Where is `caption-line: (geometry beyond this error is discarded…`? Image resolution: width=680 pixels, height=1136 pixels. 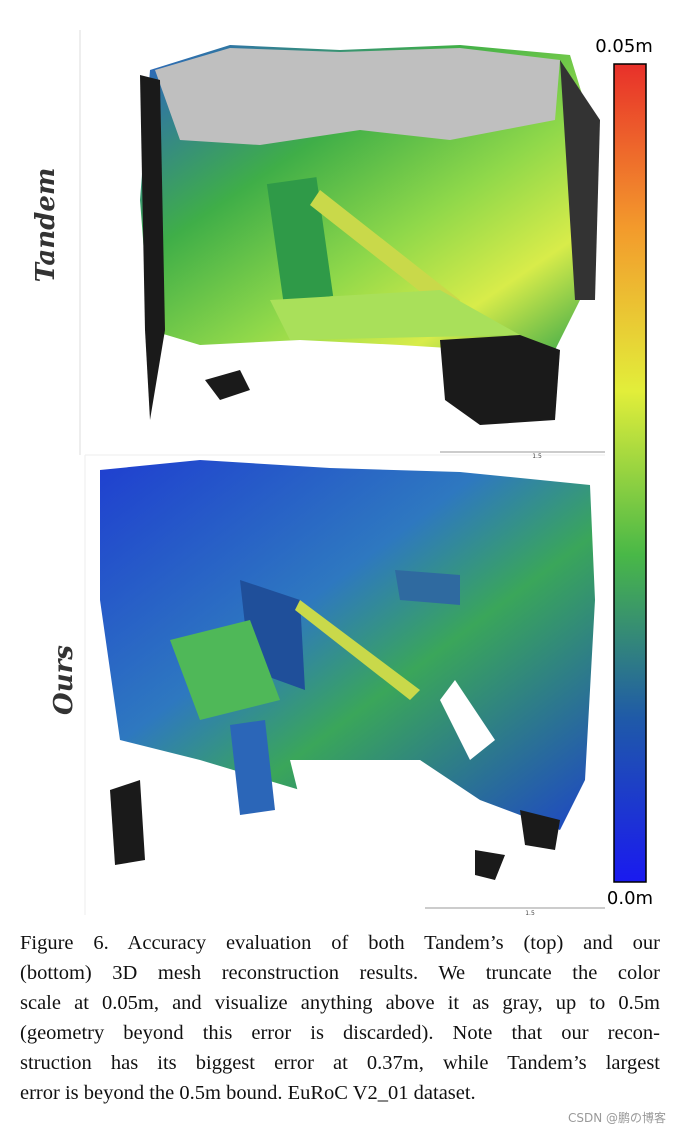 caption-line: (geometry beyond this error is discarded… is located at coordinates (340, 1033).